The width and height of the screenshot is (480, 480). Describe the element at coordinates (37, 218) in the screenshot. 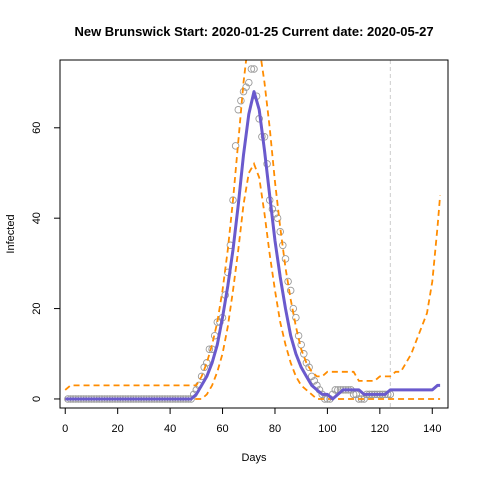

I see `y-tick-label: 40` at that location.